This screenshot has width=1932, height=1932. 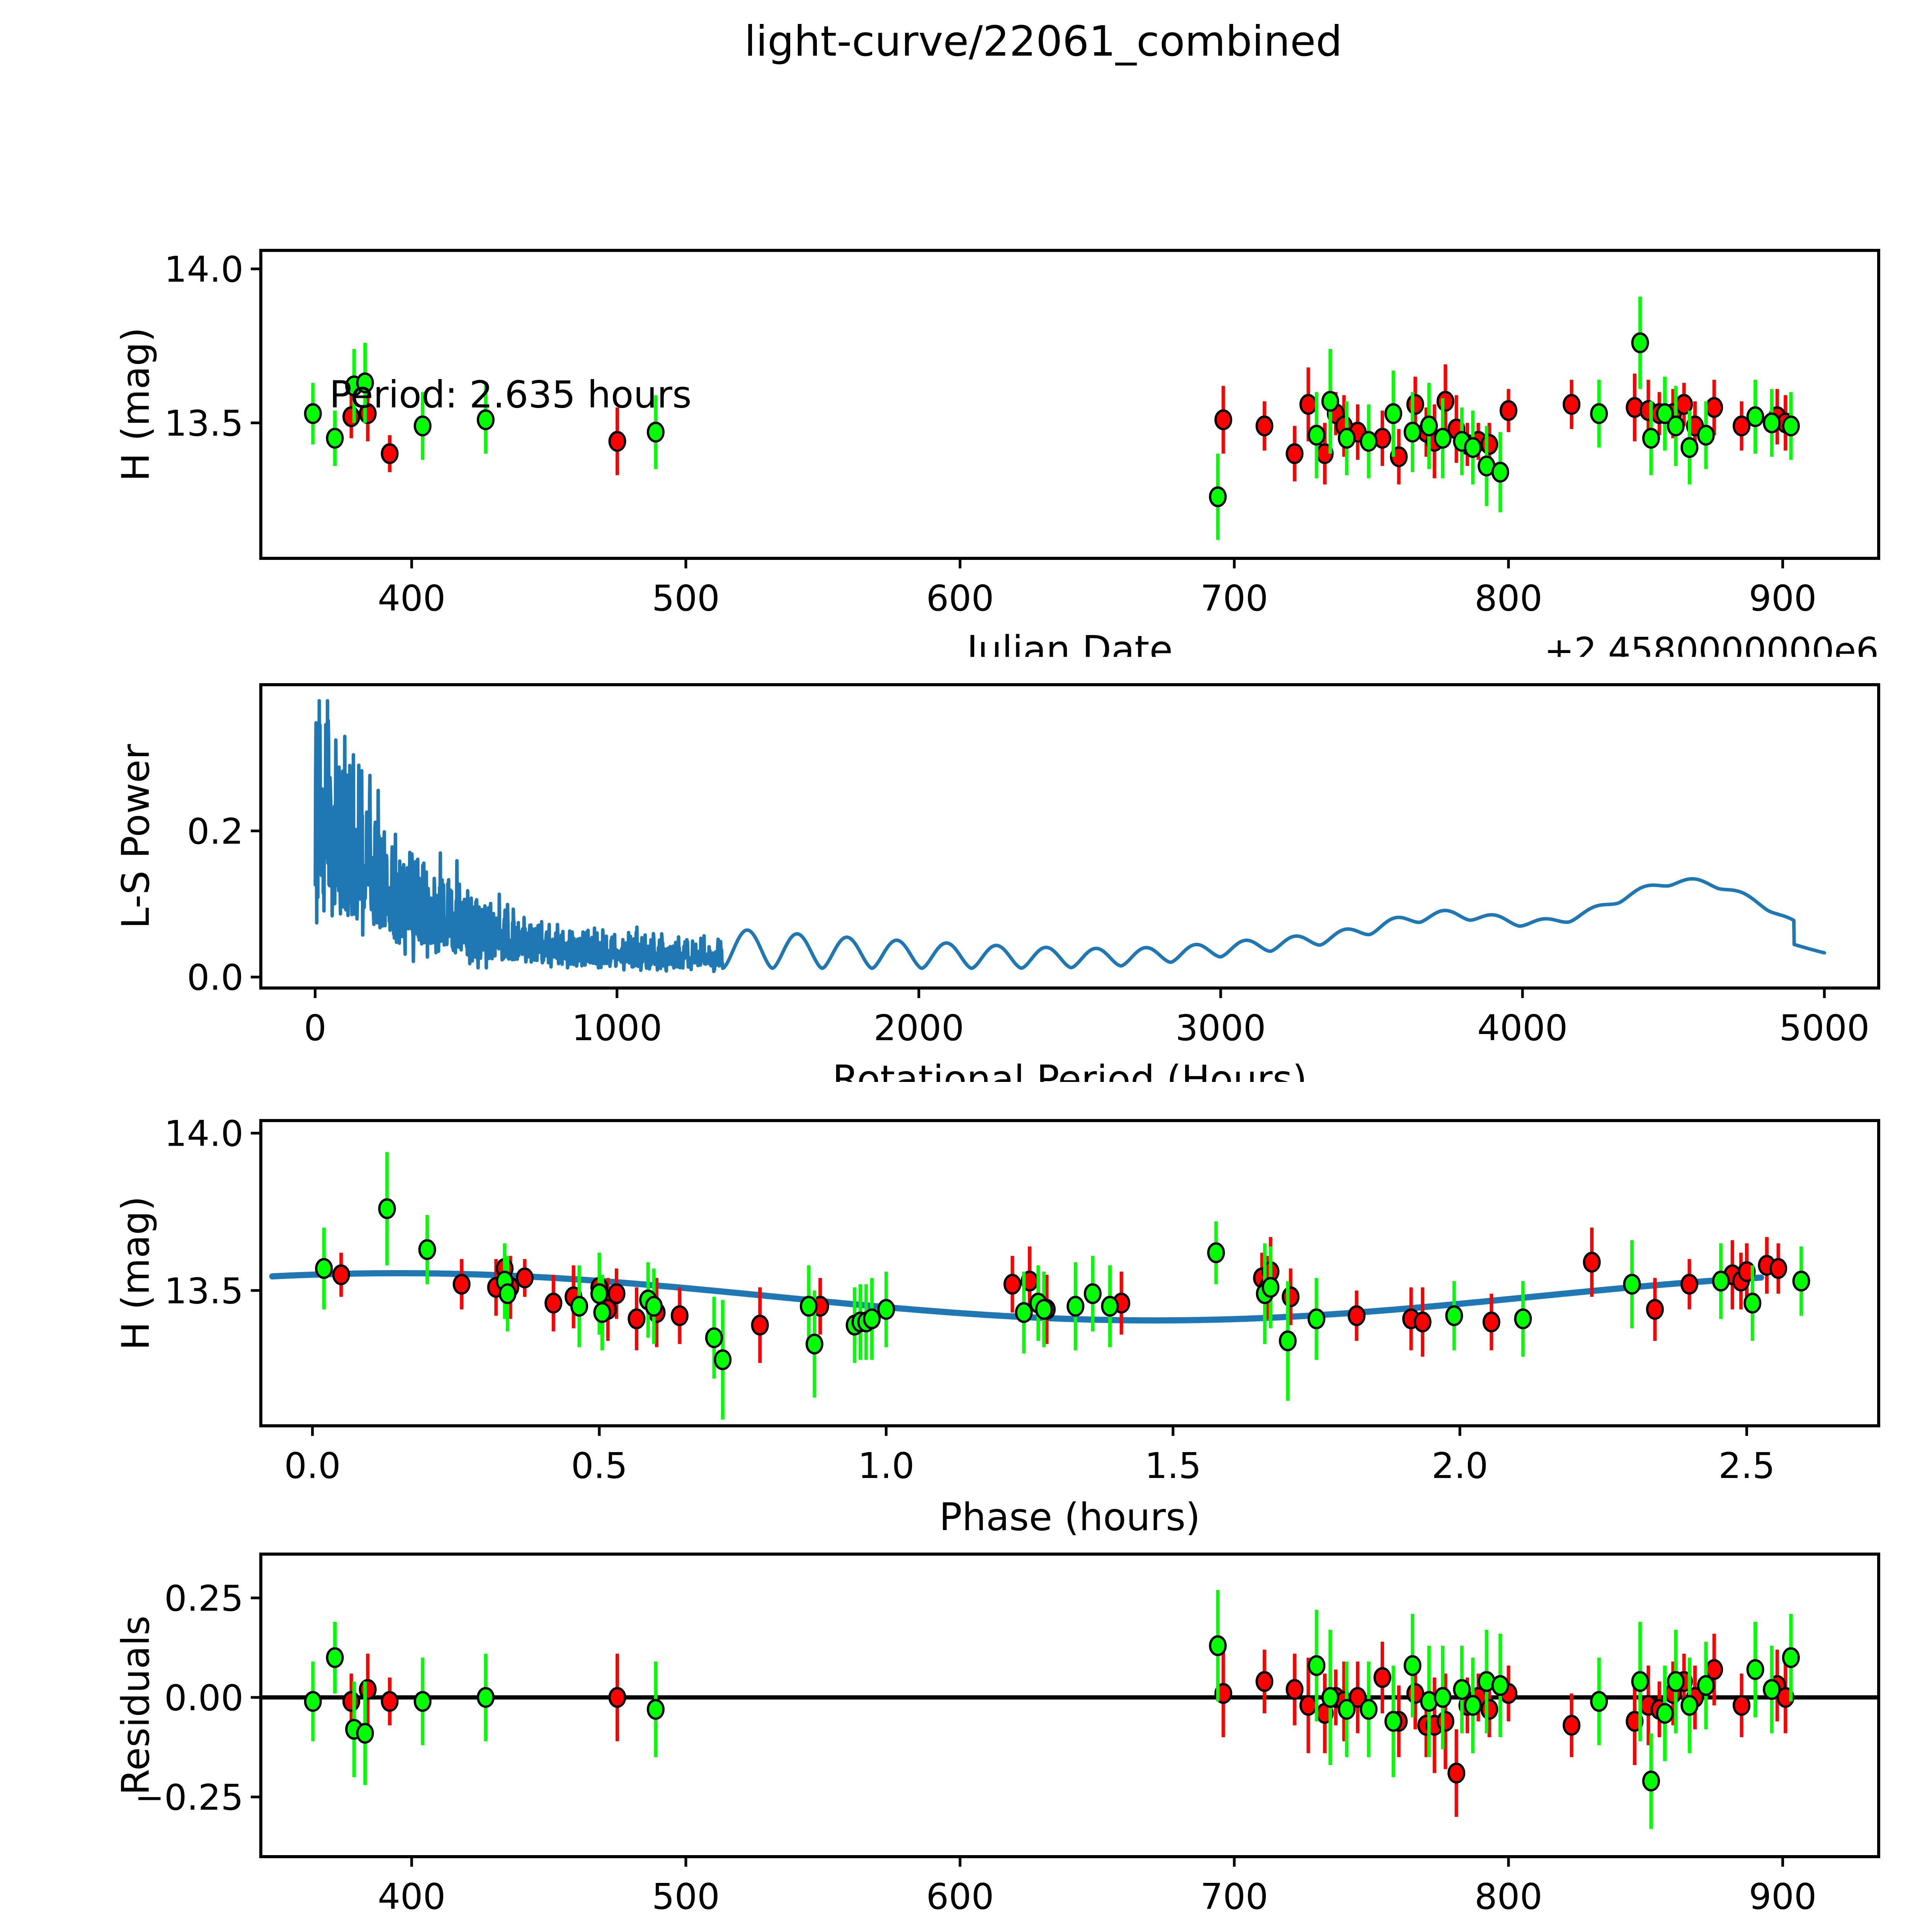 What do you see at coordinates (1746, 1466) in the screenshot?
I see `x-tick-label: 2.5` at bounding box center [1746, 1466].